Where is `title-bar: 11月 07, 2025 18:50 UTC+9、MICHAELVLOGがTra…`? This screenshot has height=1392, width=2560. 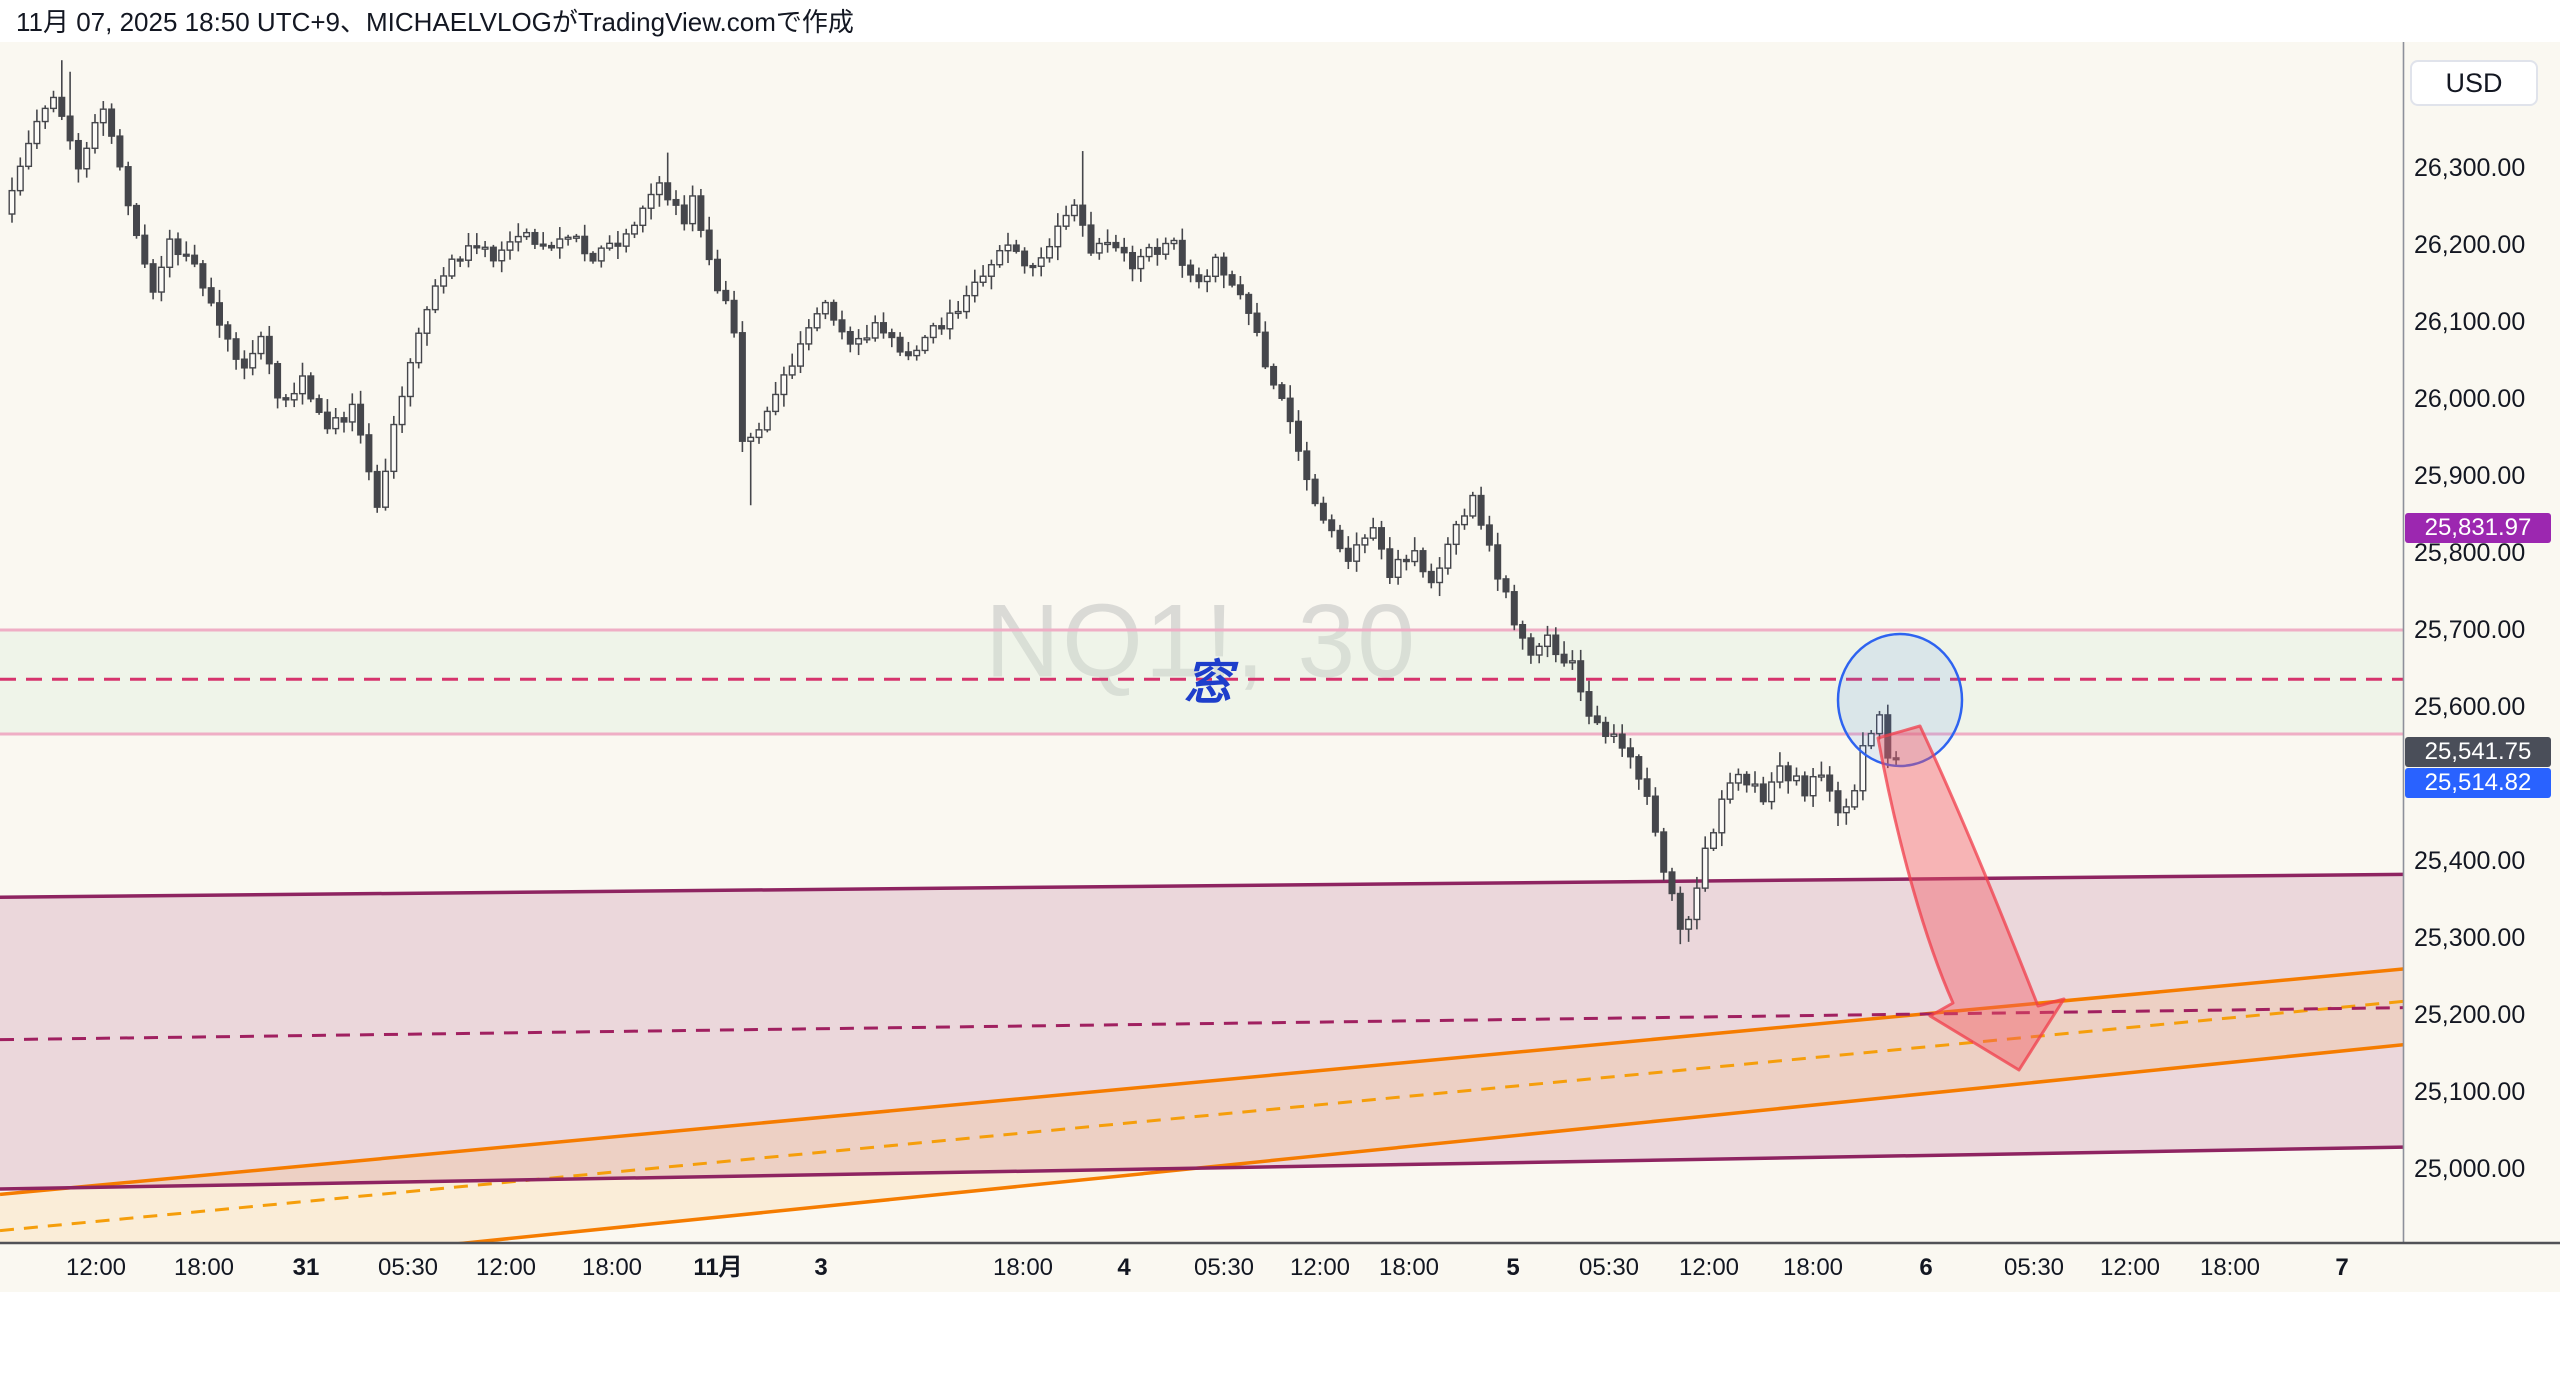
title-bar: 11月 07, 2025 18:50 UTC+9、MICHAELVLOGがTra… is located at coordinates (1280, 21).